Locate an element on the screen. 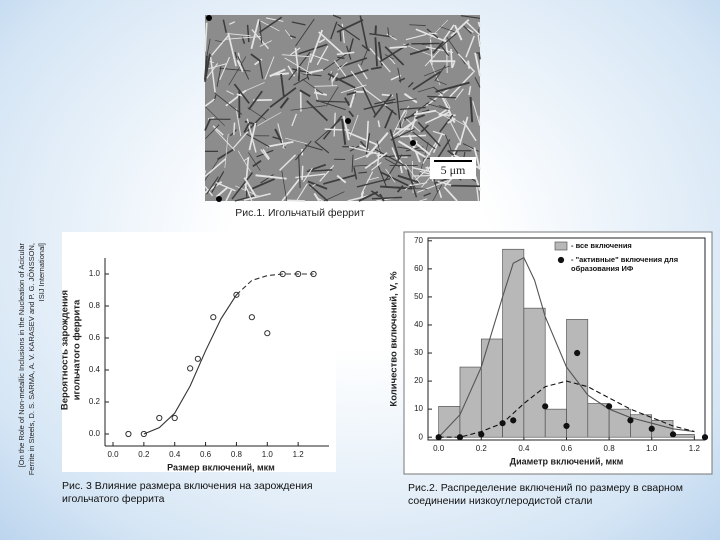 The height and width of the screenshot is (540, 720). x-tick-label: 0.8 is located at coordinates (610, 448).